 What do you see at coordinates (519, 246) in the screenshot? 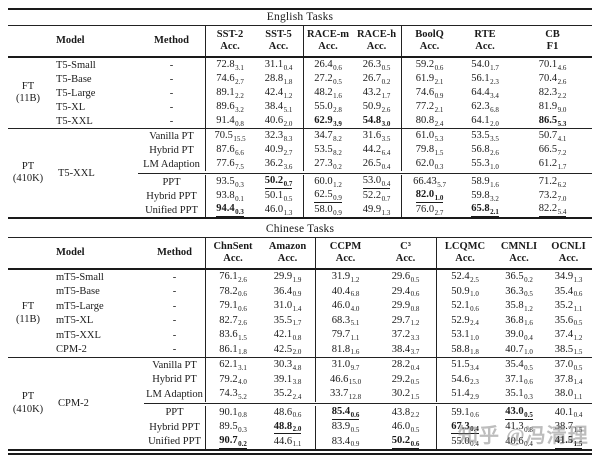
I see `header-line1: CMNLI` at bounding box center [519, 246].